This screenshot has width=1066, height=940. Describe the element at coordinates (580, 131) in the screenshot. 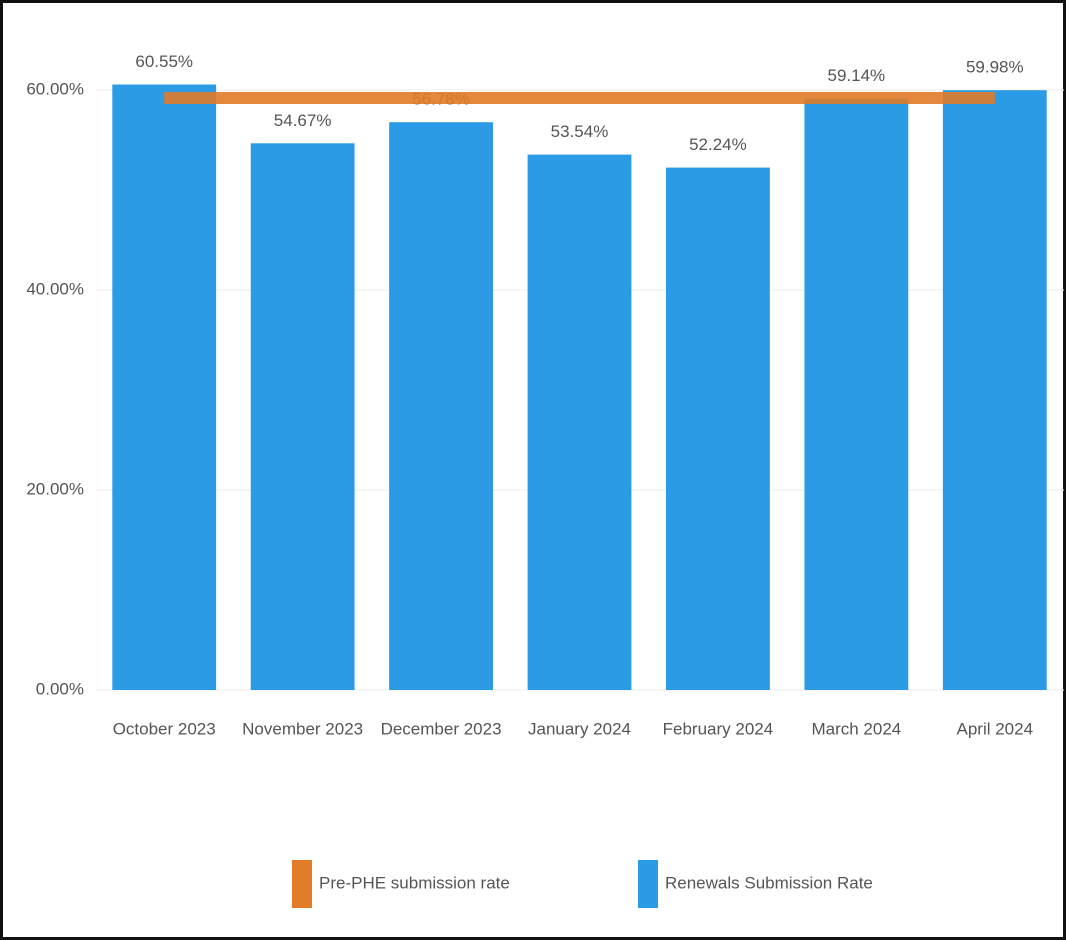

I see `data-label: 53.54%` at that location.